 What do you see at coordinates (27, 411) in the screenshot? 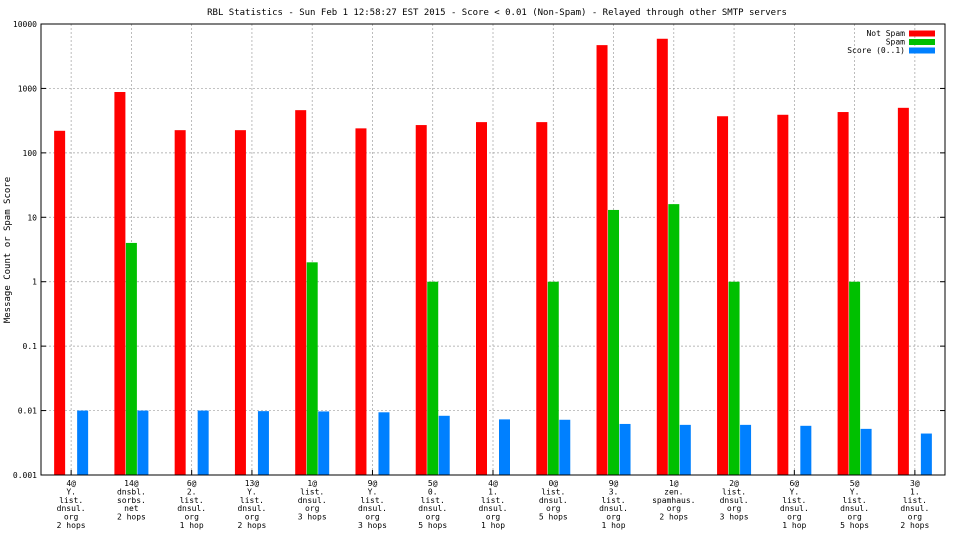
I see `y-tick-label: 0.01` at bounding box center [27, 411].